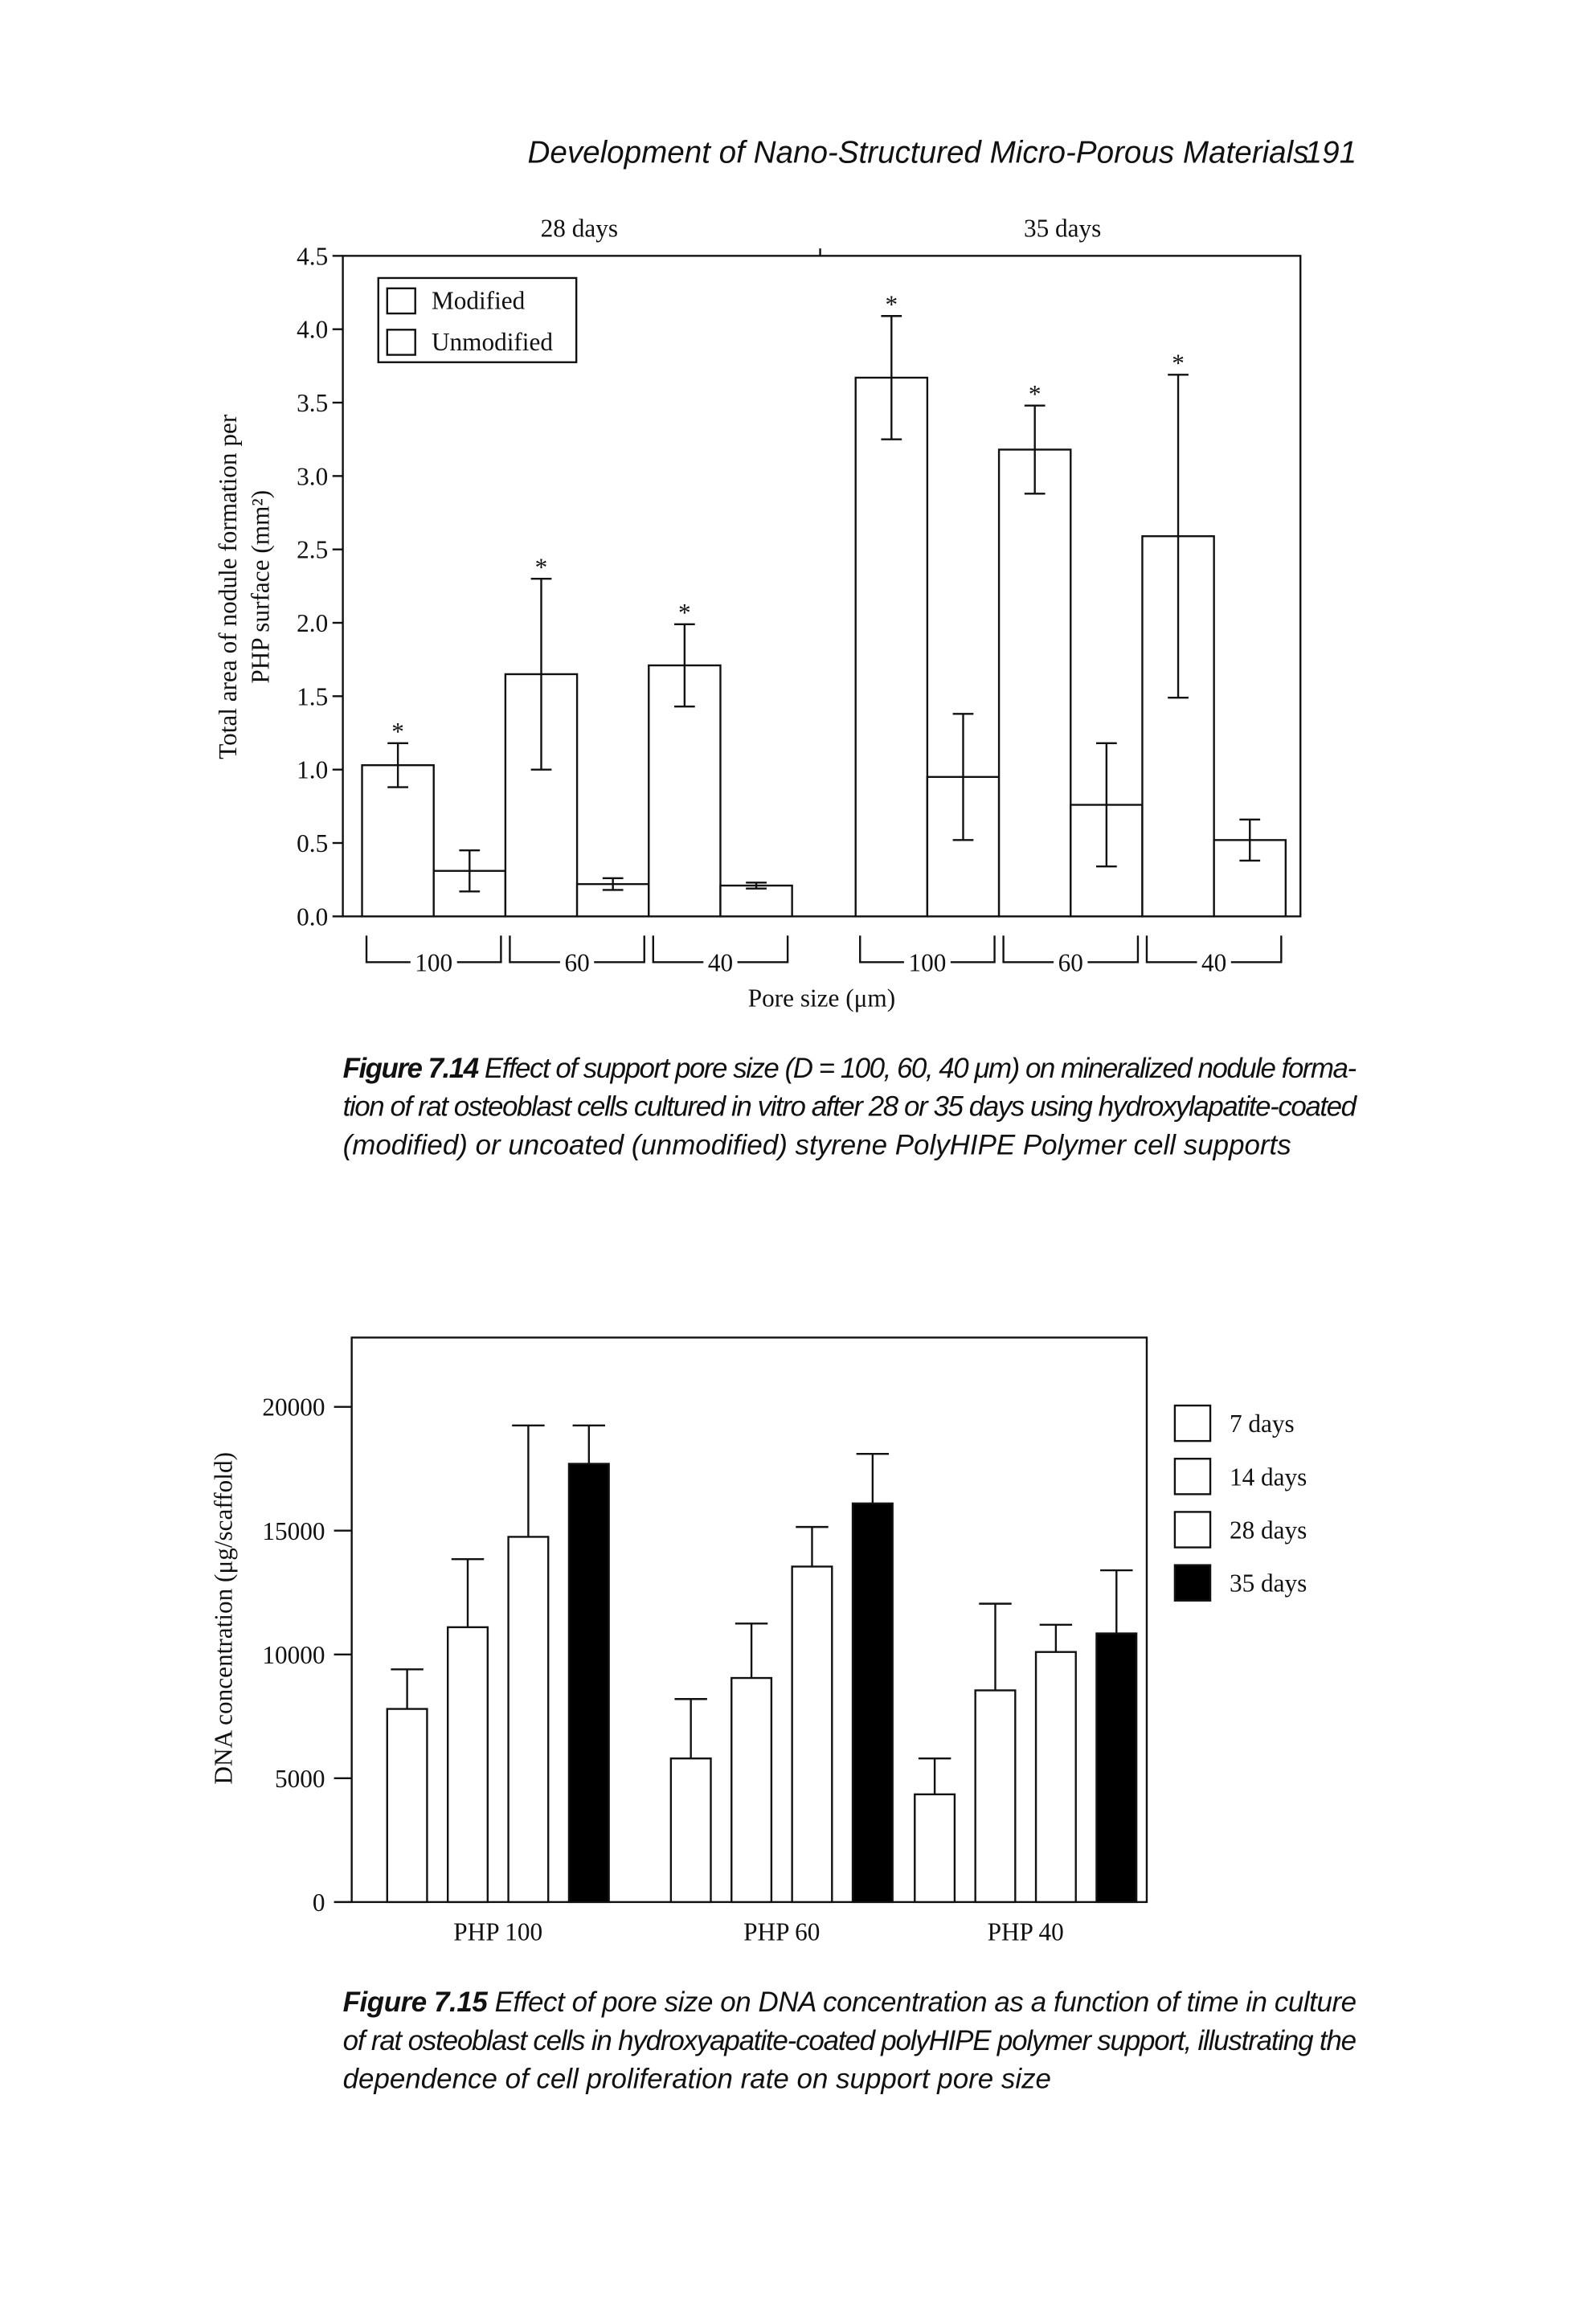 The width and height of the screenshot is (1596, 2316). What do you see at coordinates (1062, 228) in the screenshot?
I see `group-label: 35 days` at bounding box center [1062, 228].